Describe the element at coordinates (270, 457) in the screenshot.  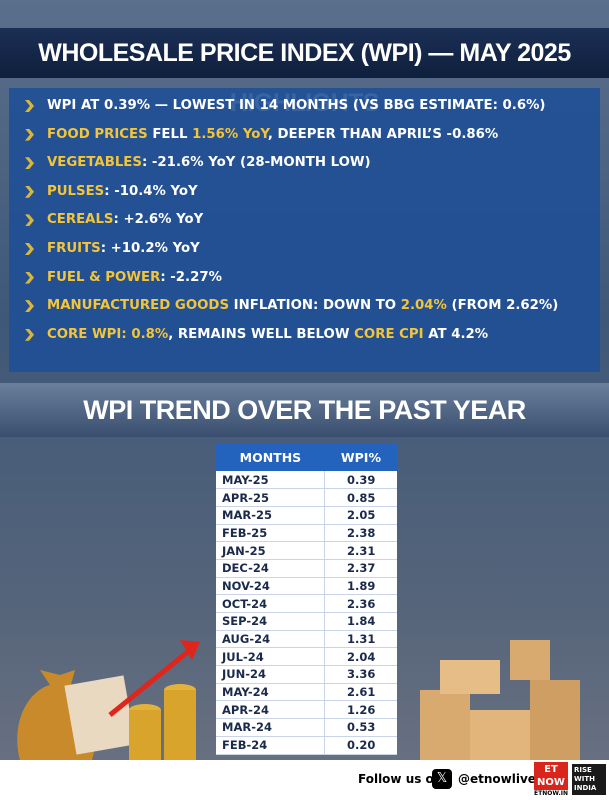
I see `column-header: MONTHS` at that location.